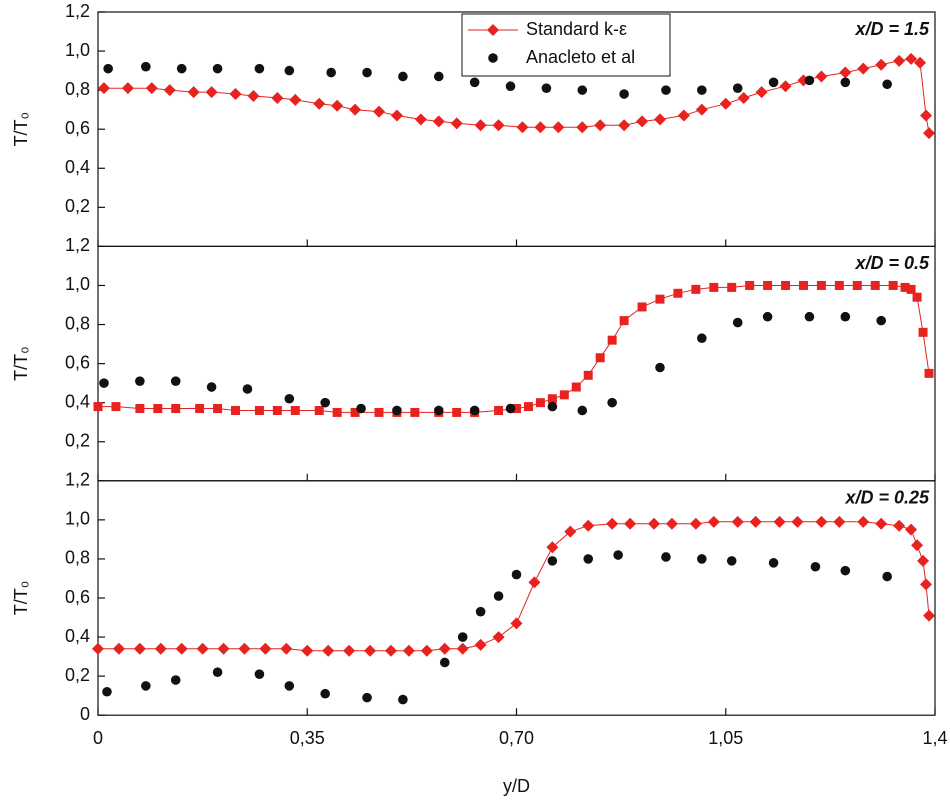 Image resolution: width=950 pixels, height=800 pixels. What do you see at coordinates (77, 519) in the screenshot?
I see `y-tick-label: 1,0` at bounding box center [77, 519].